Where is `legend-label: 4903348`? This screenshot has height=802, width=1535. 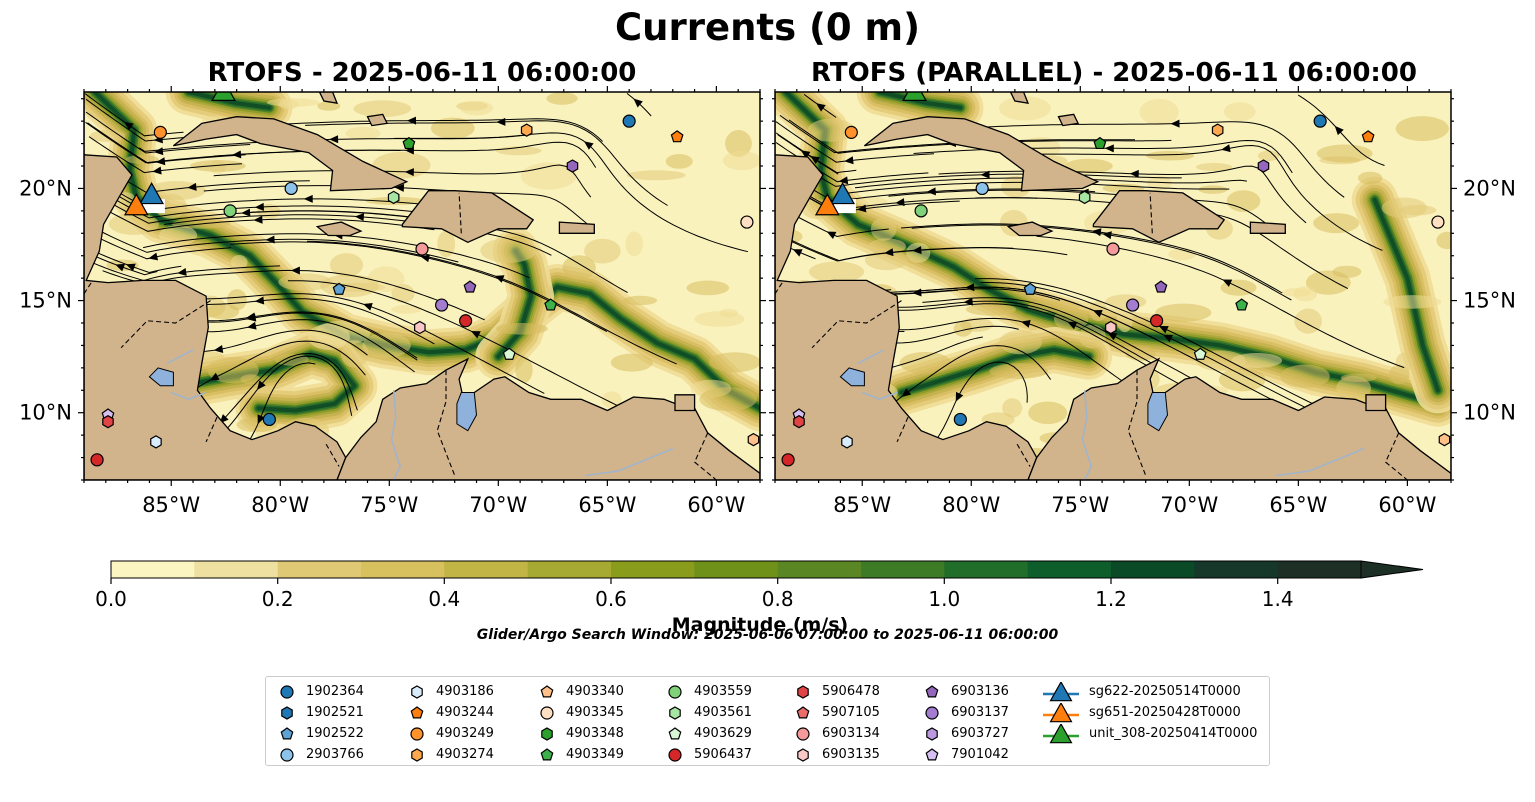 legend-label: 4903348 is located at coordinates (595, 733).